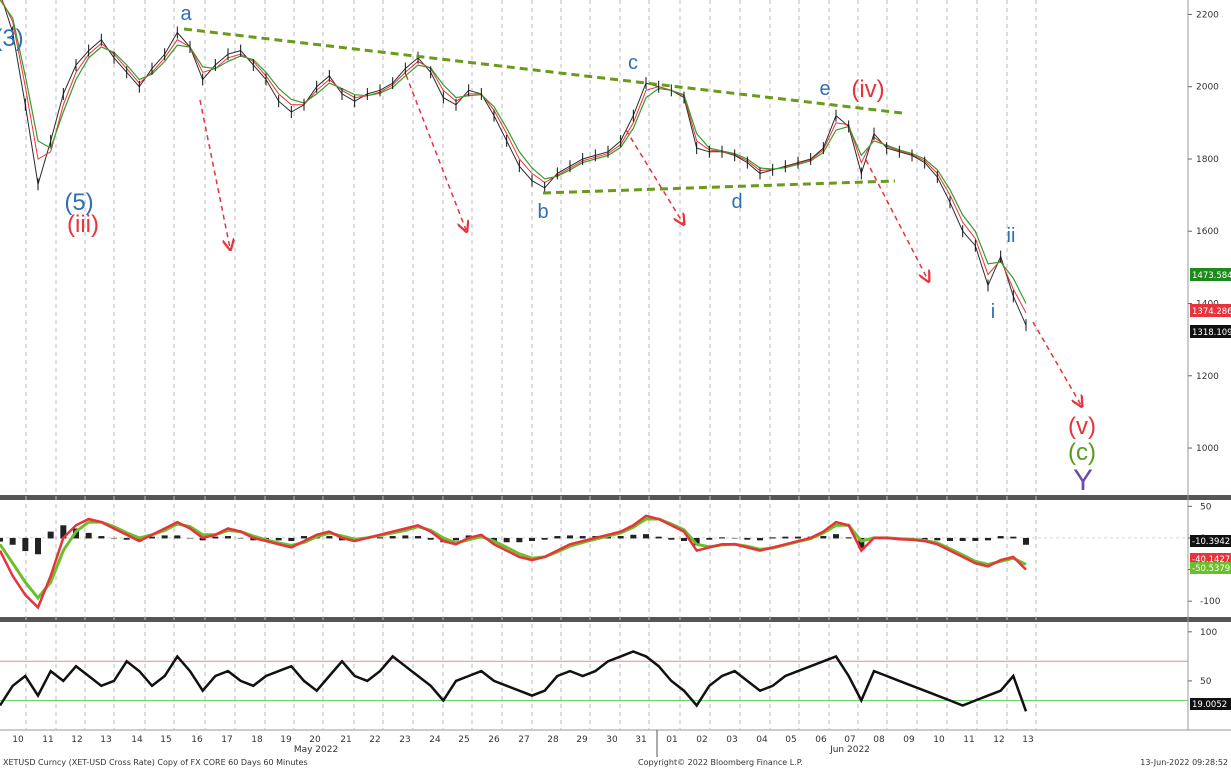  I want to click on x-tick-label: 05, so click(790, 740).